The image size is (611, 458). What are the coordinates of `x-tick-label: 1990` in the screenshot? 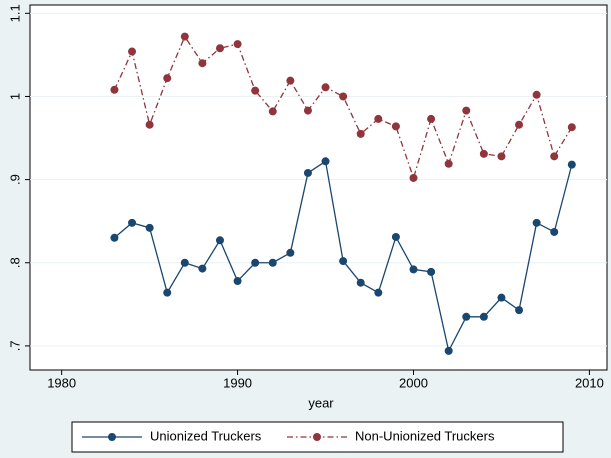 It's located at (237, 382).